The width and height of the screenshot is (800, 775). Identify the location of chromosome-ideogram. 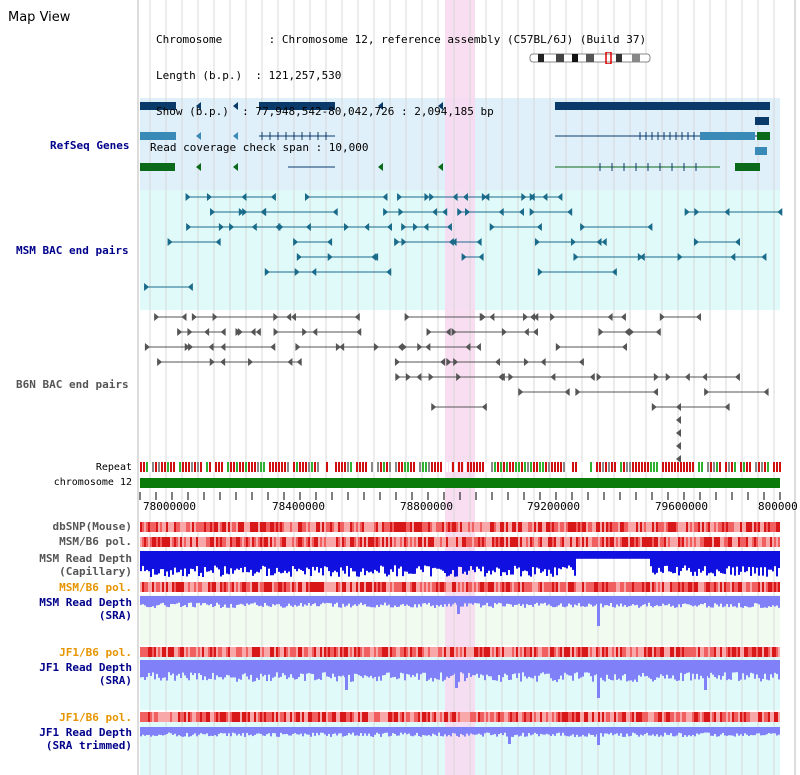
(591, 58).